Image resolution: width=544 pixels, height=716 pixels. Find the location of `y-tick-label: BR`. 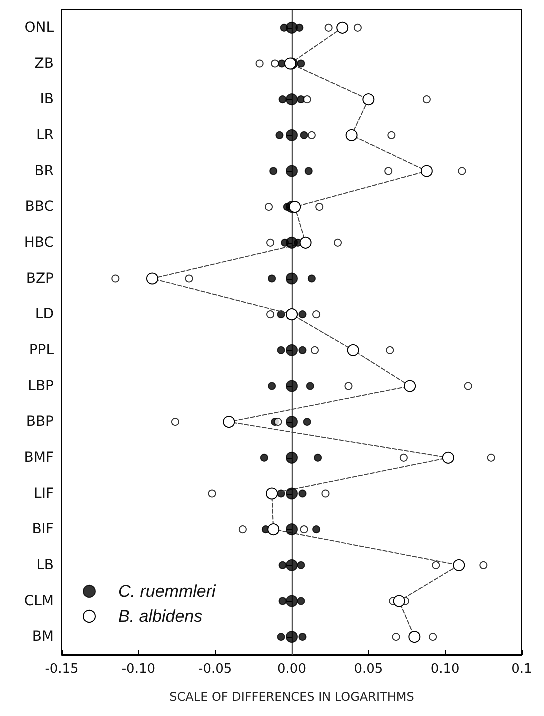

y-tick-label: BR is located at coordinates (44, 171).